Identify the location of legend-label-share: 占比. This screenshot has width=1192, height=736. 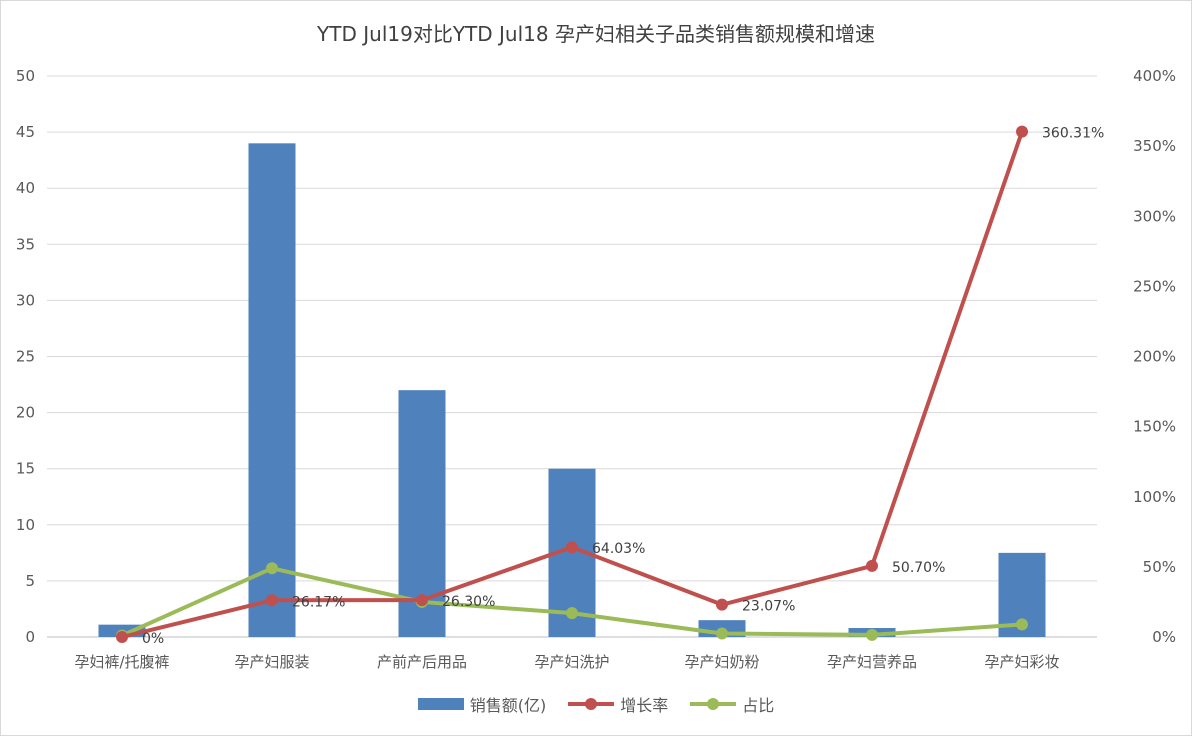
(758, 705).